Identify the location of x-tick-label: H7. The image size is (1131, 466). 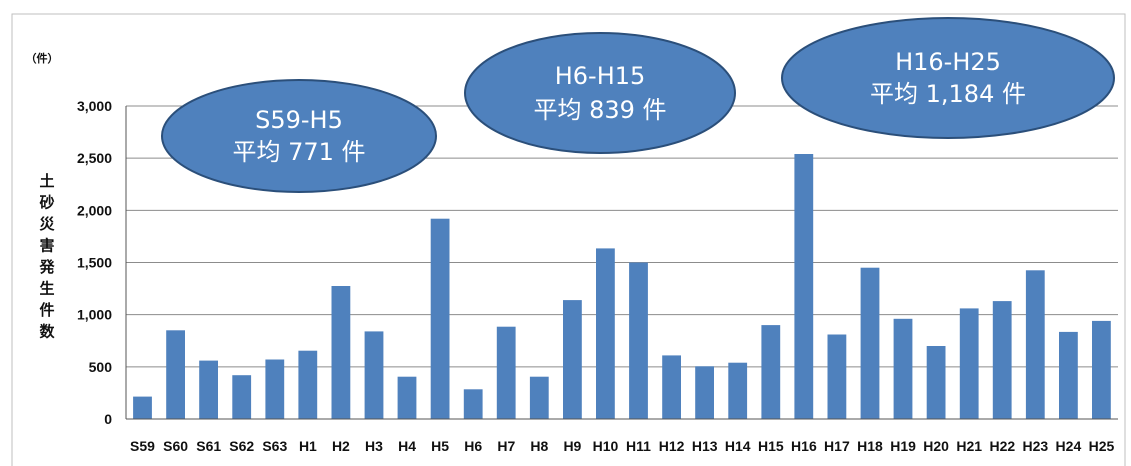
(506, 446).